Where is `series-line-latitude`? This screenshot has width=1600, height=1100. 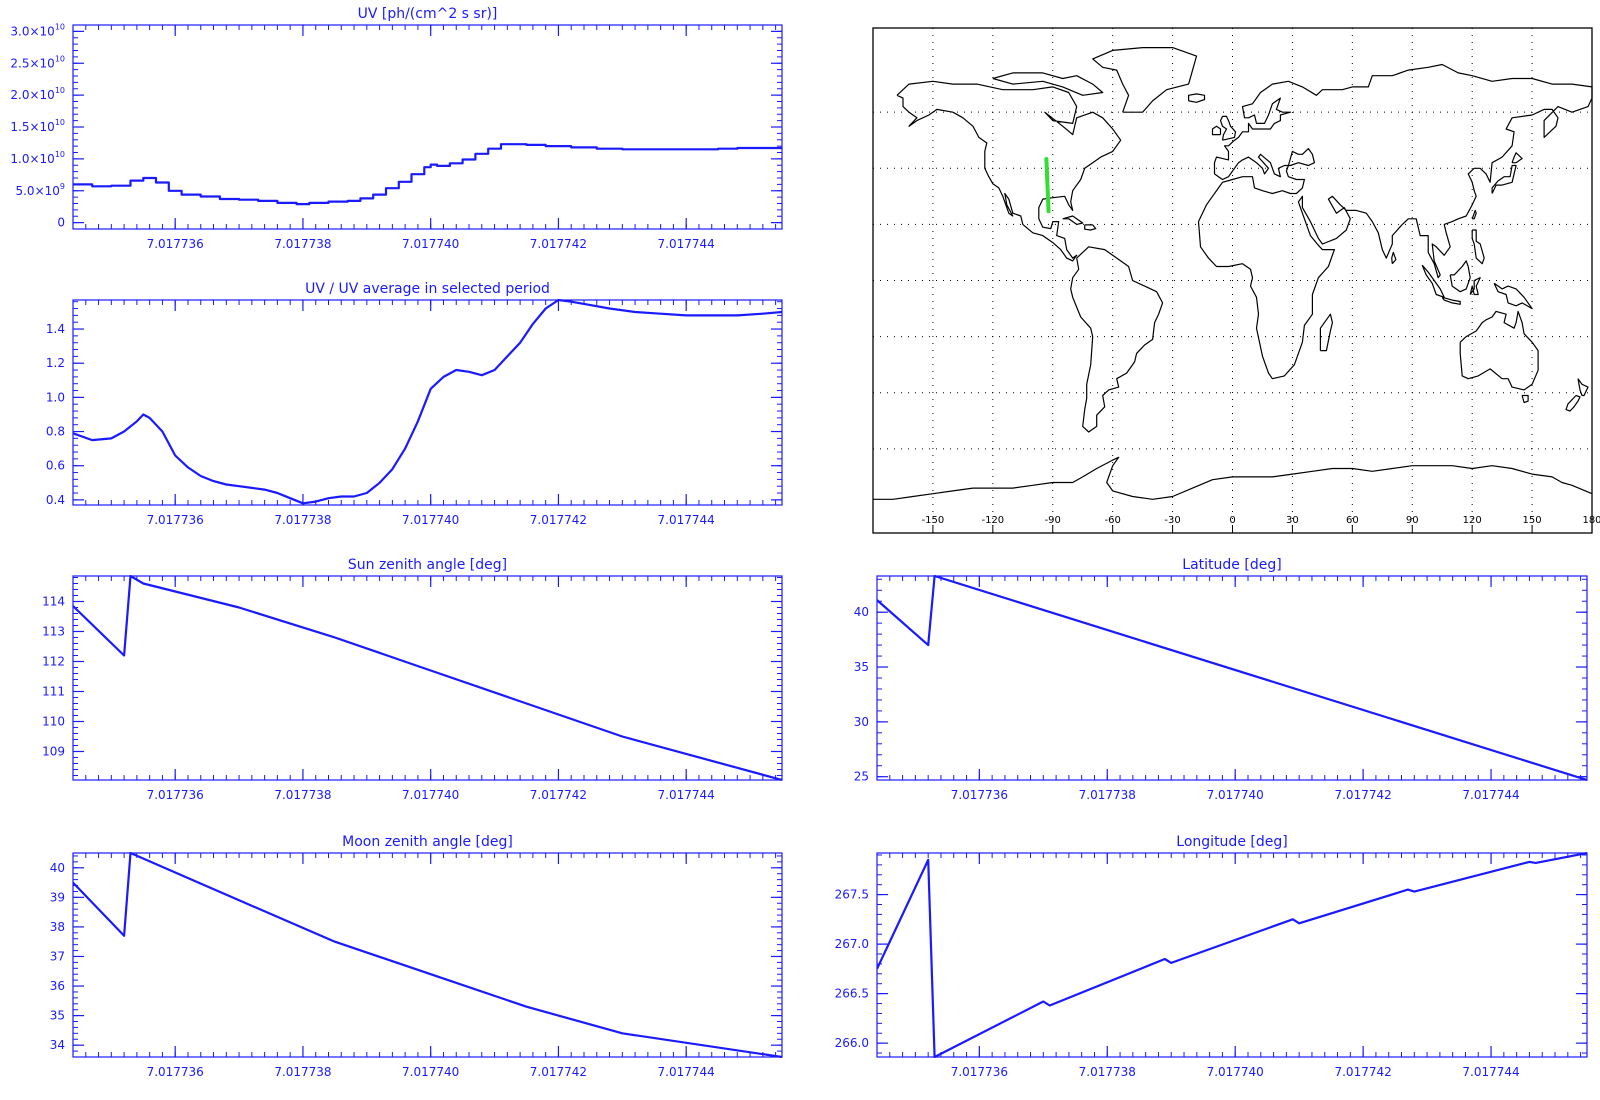 series-line-latitude is located at coordinates (1232, 678).